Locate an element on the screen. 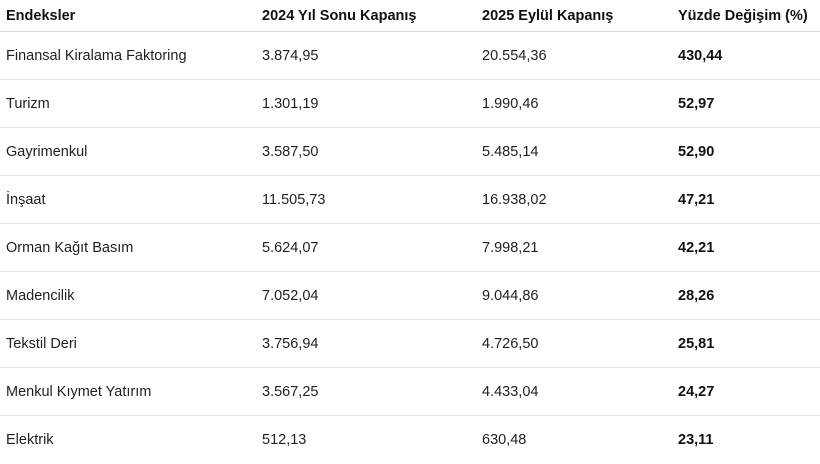 This screenshot has height=464, width=820. close-2024-cell: 3.587,50 is located at coordinates (367, 151).